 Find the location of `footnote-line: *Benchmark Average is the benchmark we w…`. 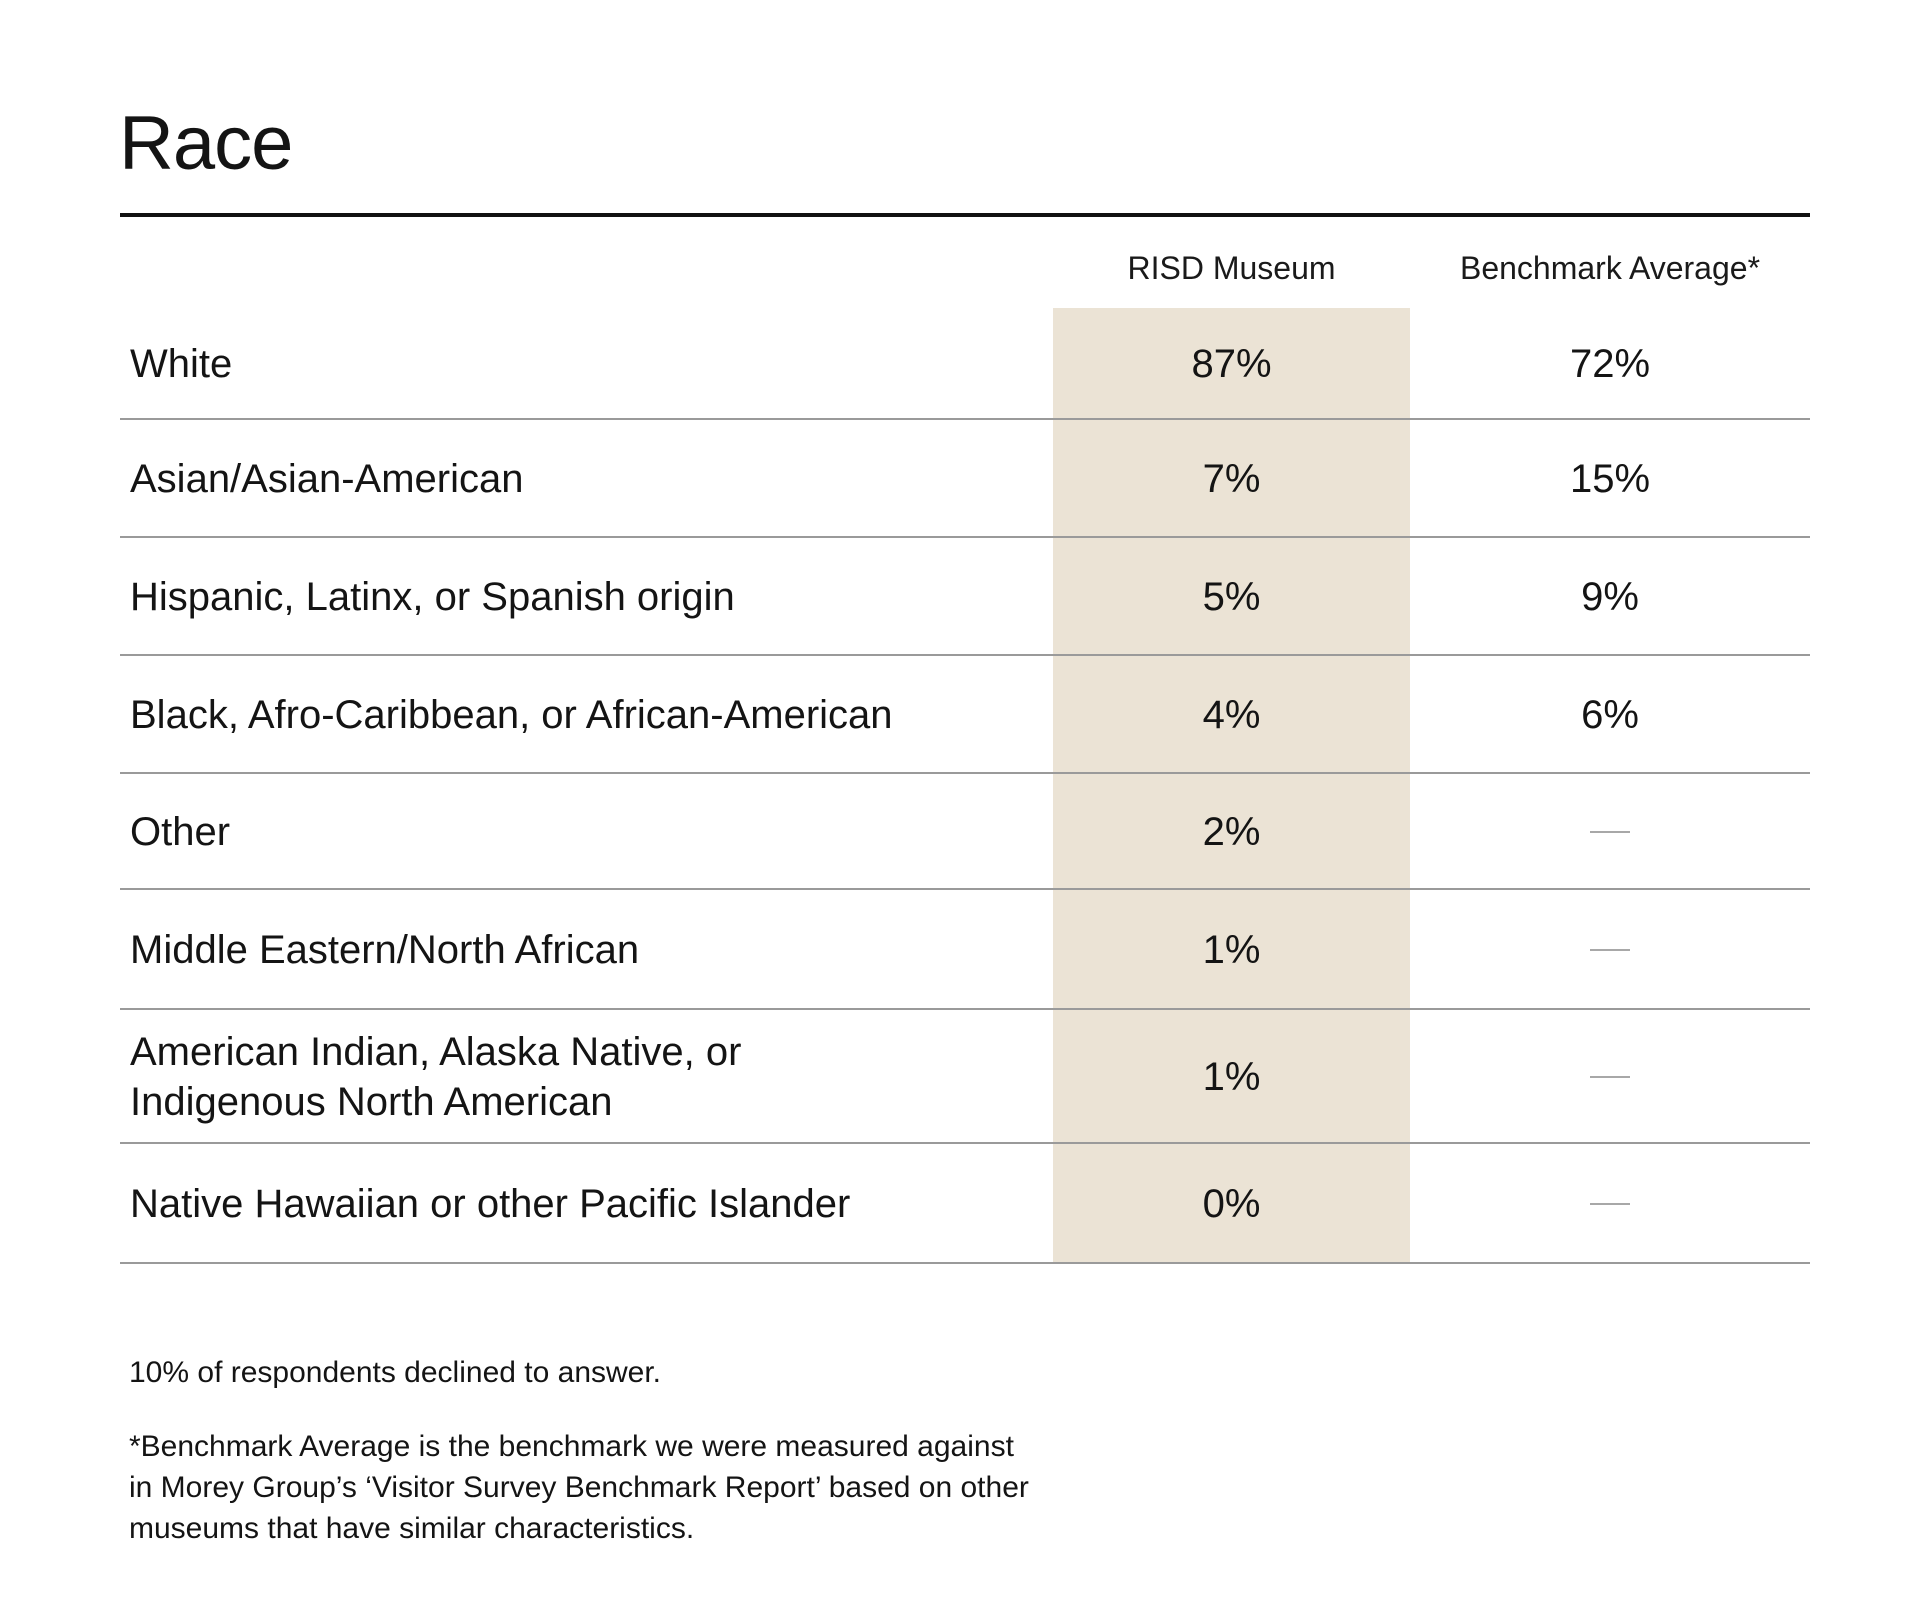

footnote-line: *Benchmark Average is the benchmark we w… is located at coordinates (571, 1446).